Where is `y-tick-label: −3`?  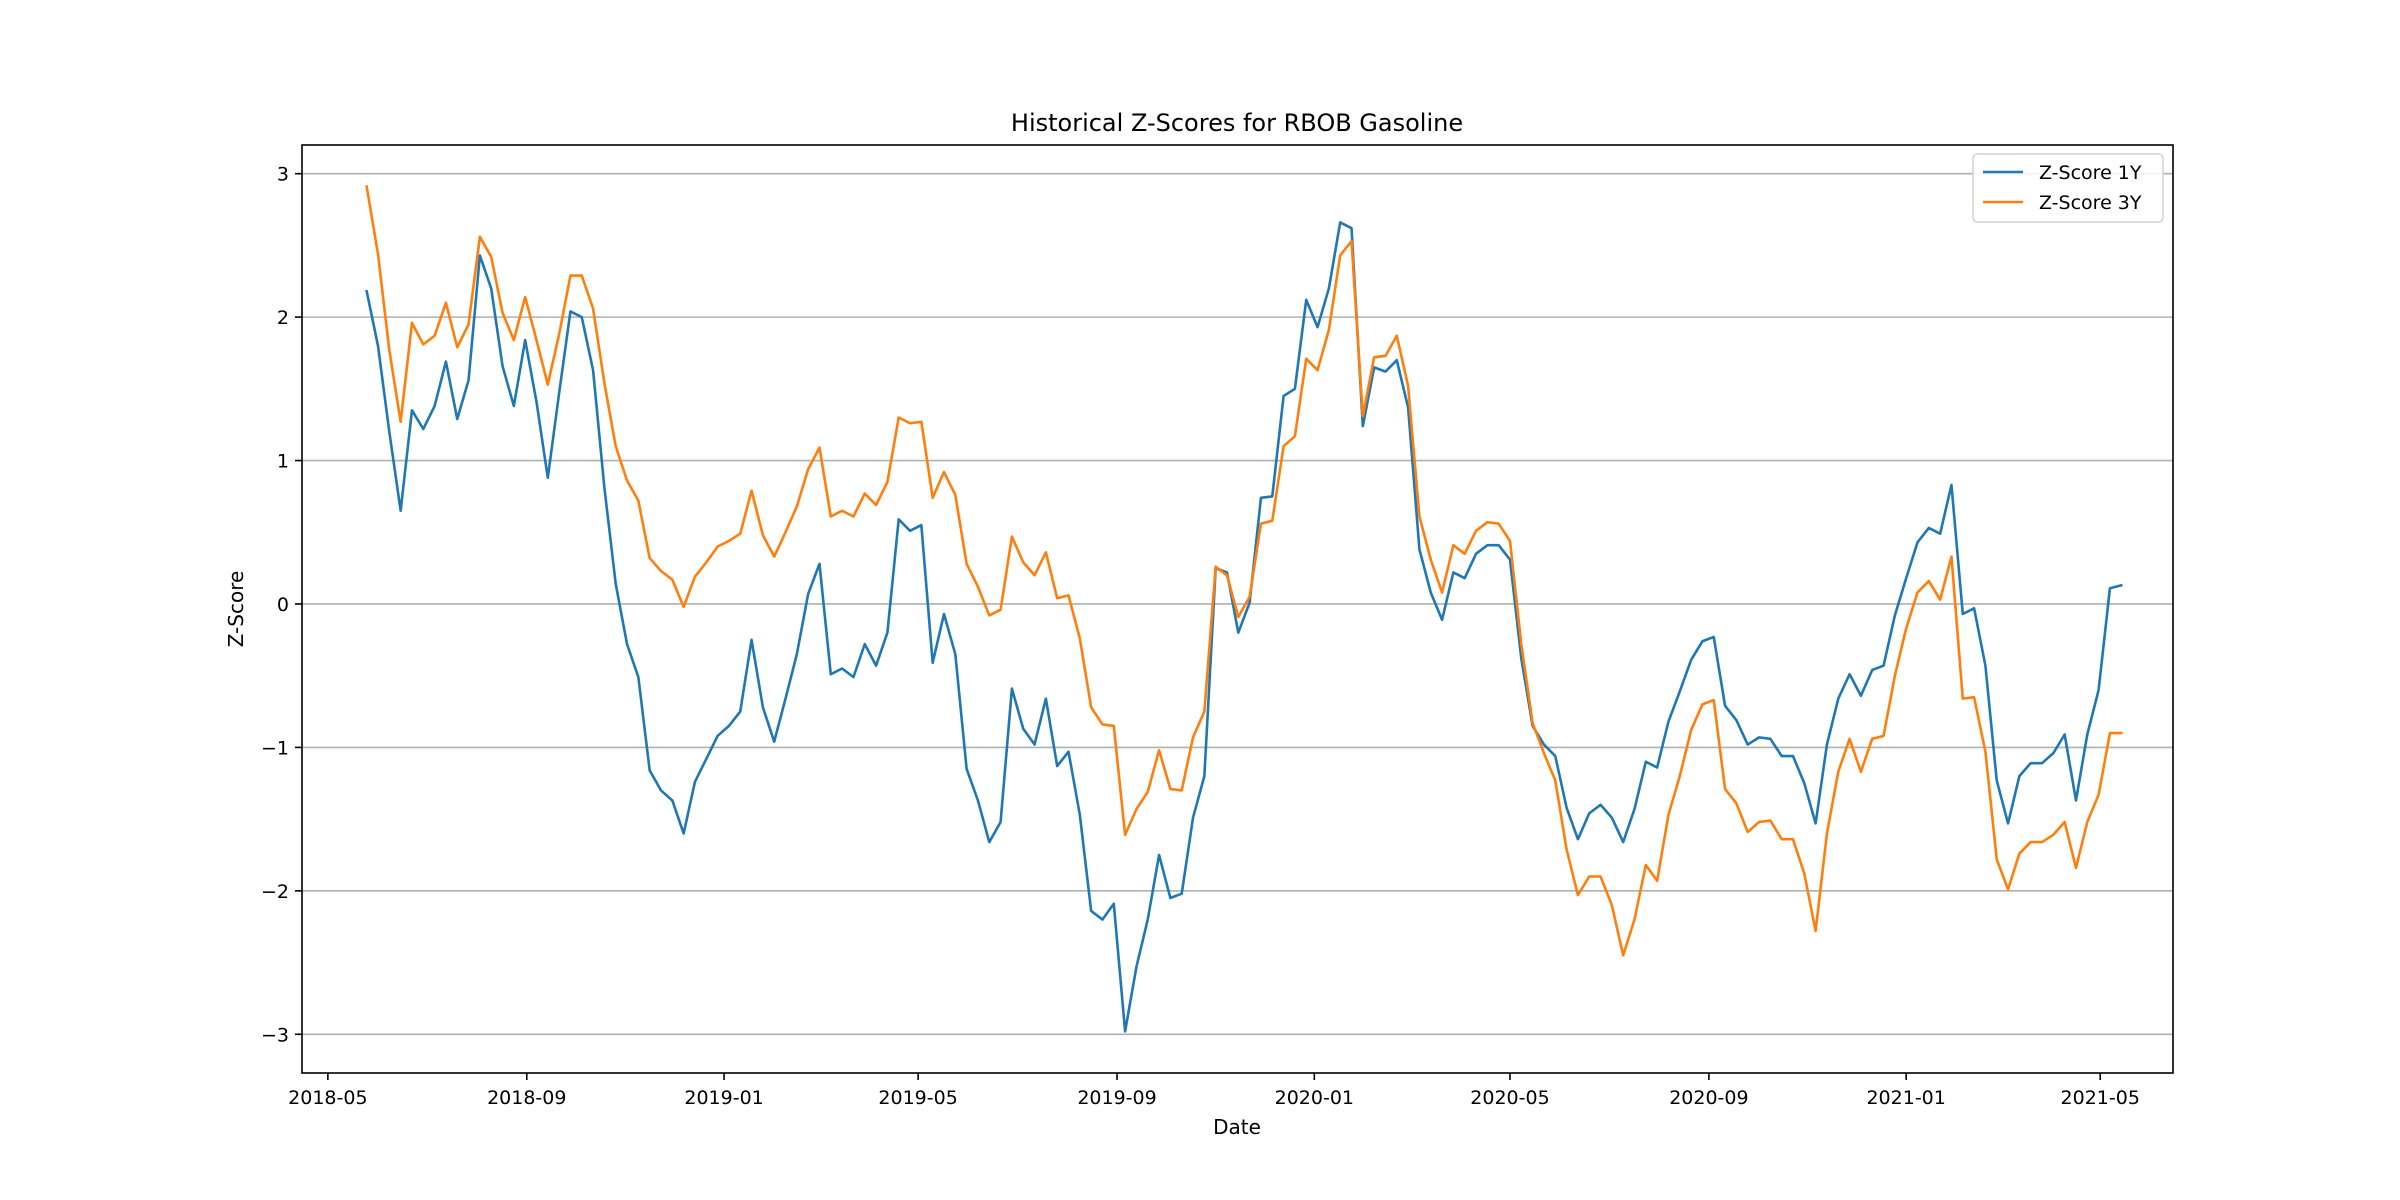 y-tick-label: −3 is located at coordinates (275, 1035).